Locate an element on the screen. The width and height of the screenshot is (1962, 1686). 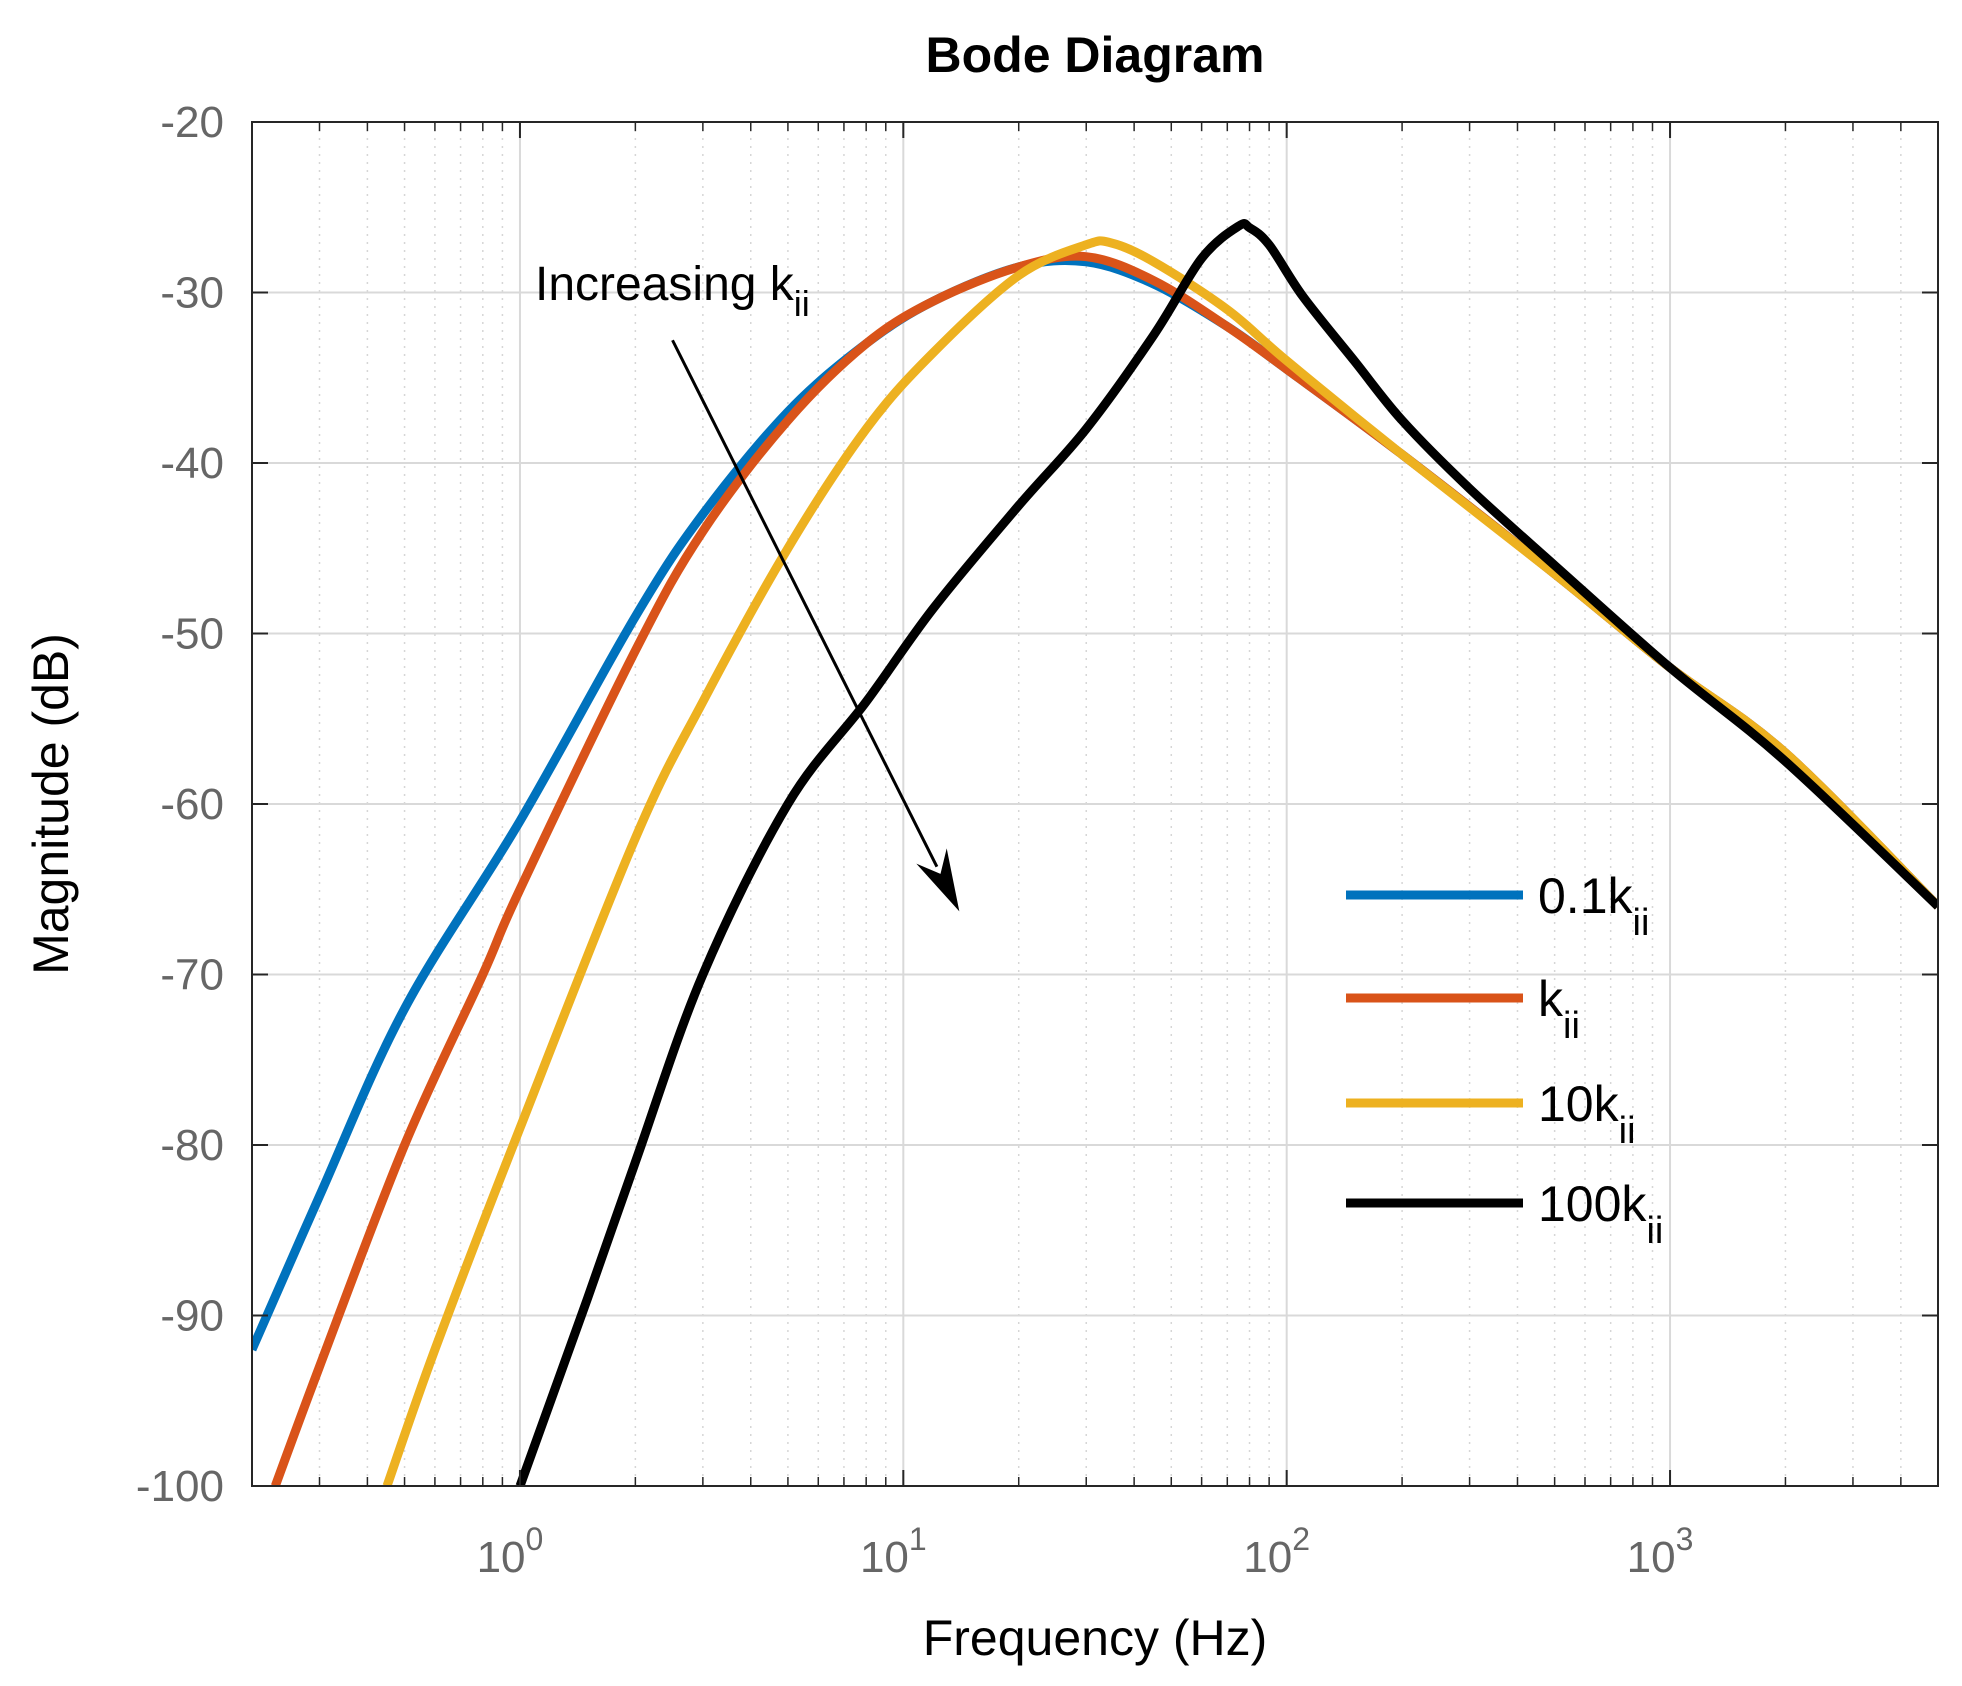
y-tick-label: -70 is located at coordinates (192, 975).